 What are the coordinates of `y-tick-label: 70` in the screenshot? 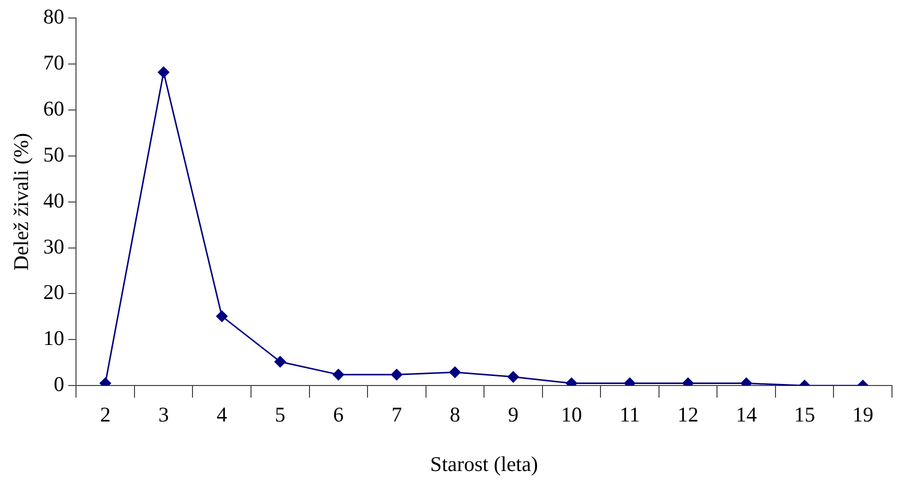 It's located at (53, 62).